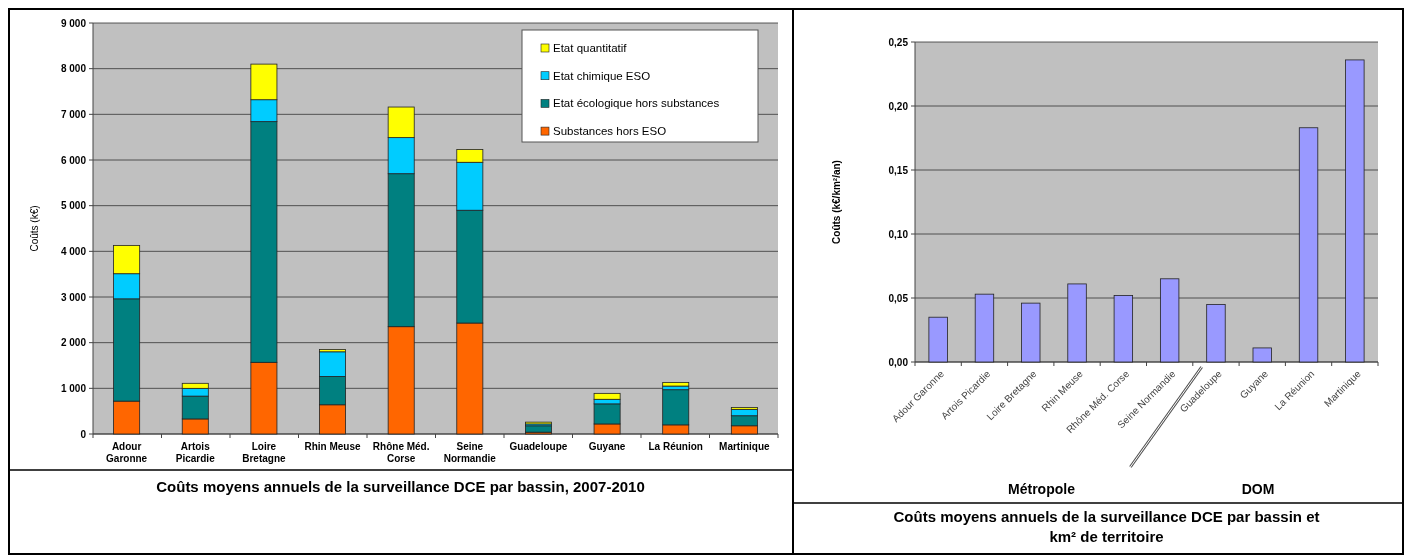 The height and width of the screenshot is (555, 1412). I want to click on legend-label: Substances hors ESO, so click(610, 131).